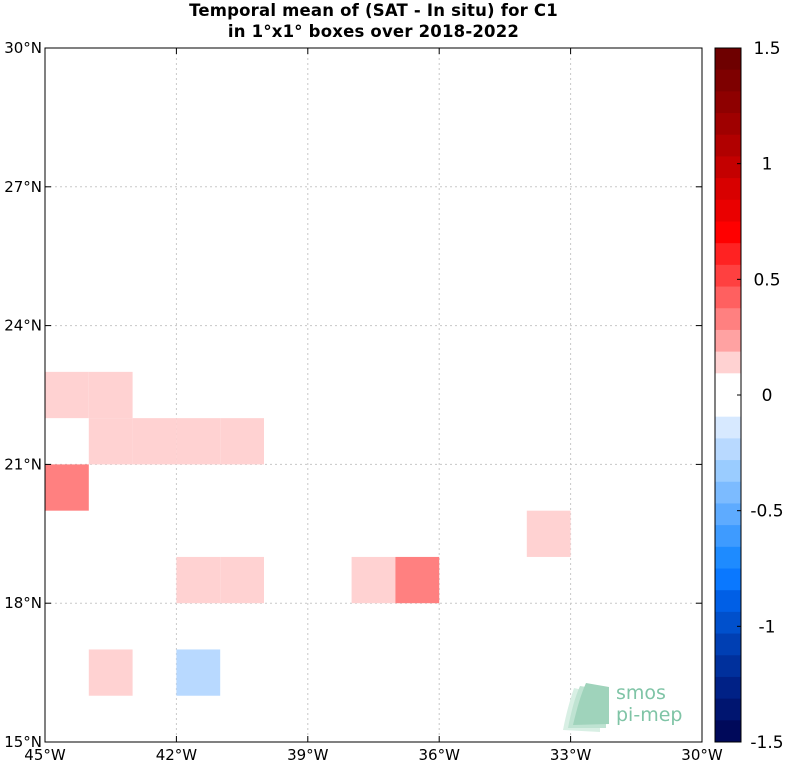 Image resolution: width=785 pixels, height=763 pixels. What do you see at coordinates (641, 693) in the screenshot?
I see `logo-line1: smos` at bounding box center [641, 693].